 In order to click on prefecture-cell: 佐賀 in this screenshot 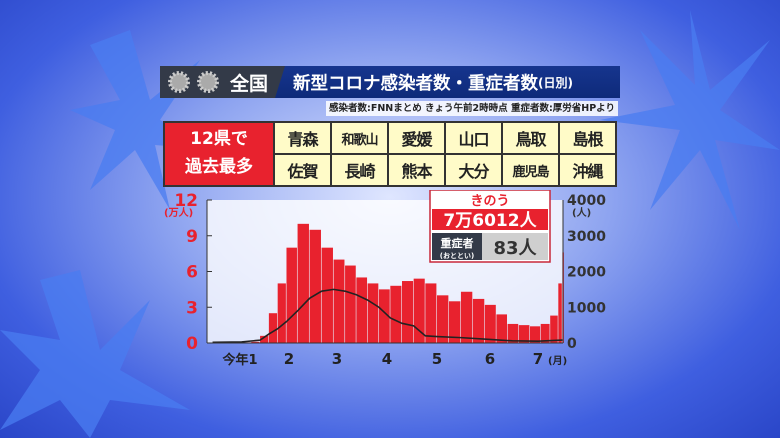, I will do `click(302, 170)`.